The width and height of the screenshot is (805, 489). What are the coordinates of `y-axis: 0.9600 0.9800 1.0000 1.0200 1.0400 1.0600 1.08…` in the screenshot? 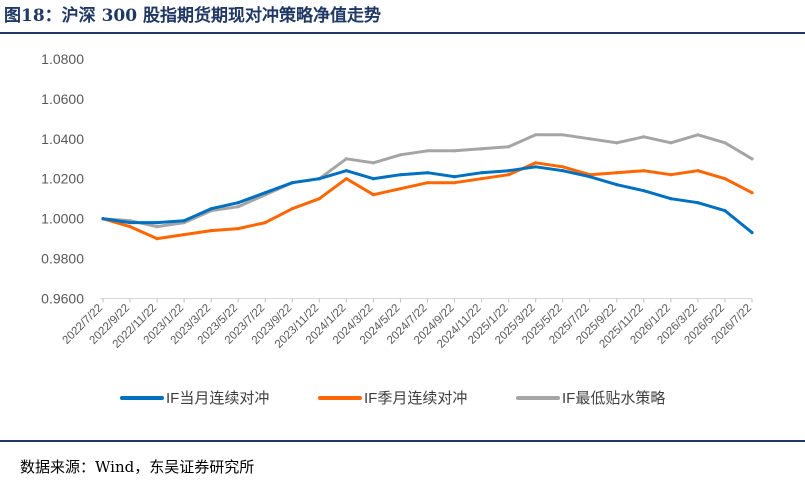 It's located at (62, 179).